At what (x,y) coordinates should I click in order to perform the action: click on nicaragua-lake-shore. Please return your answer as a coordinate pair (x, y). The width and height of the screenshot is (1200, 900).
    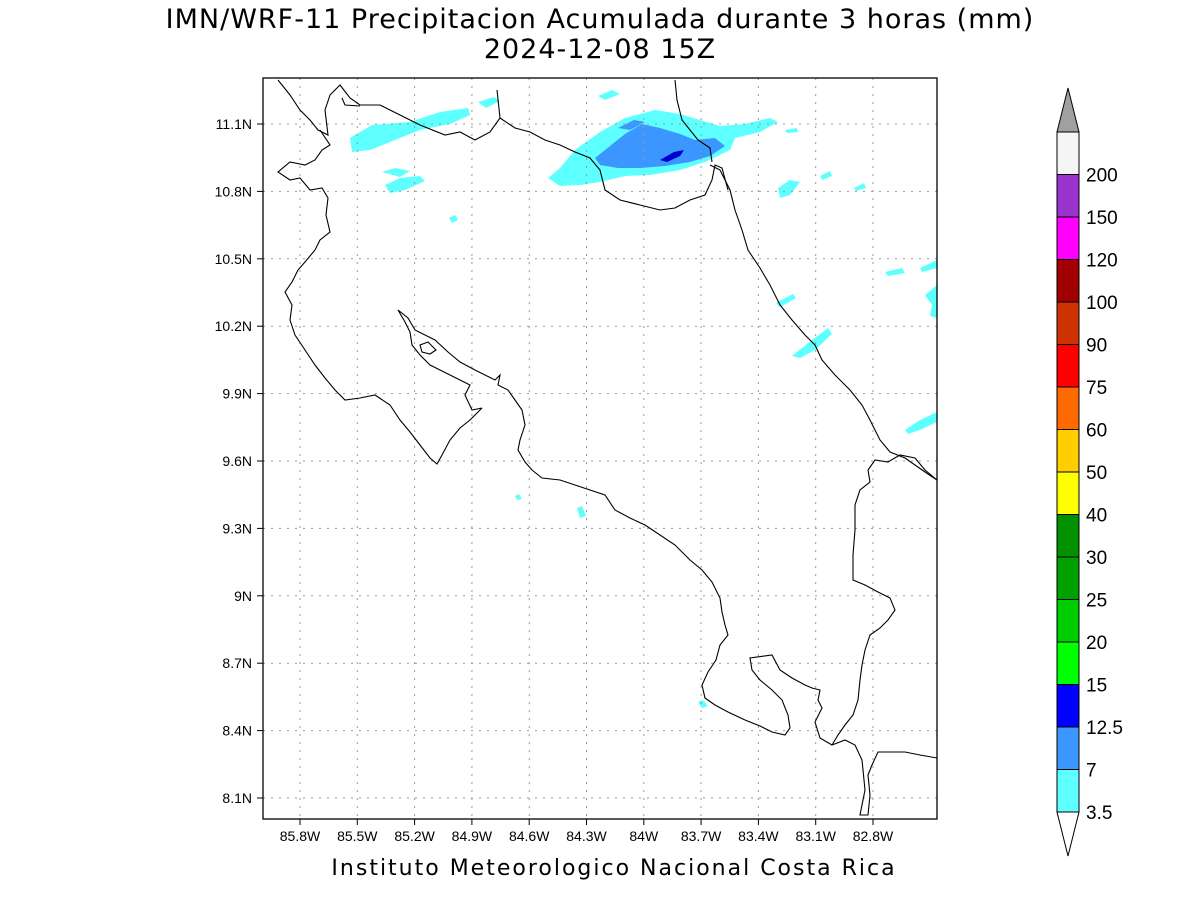
    Looking at the image, I should click on (351, 102).